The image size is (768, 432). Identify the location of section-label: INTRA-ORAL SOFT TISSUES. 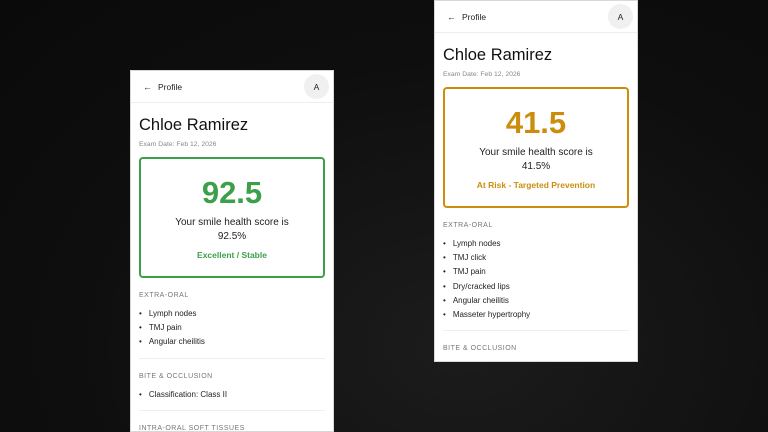
(192, 428).